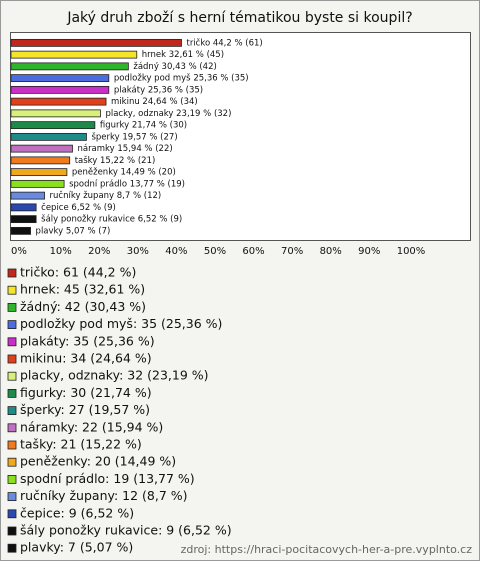 The width and height of the screenshot is (480, 561). Describe the element at coordinates (331, 251) in the screenshot. I see `x-tick-label: 80%` at that location.